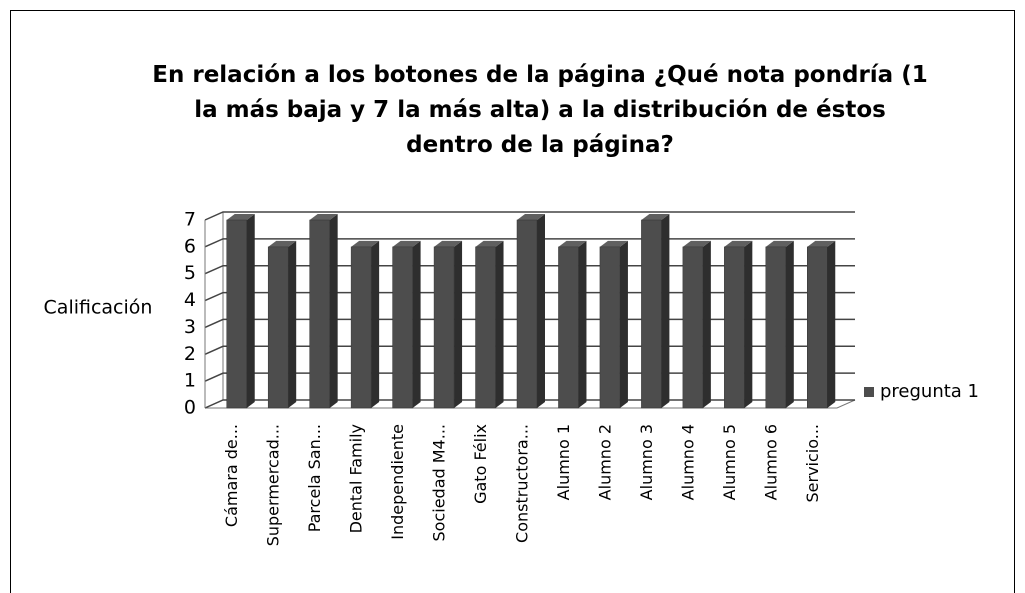  What do you see at coordinates (646, 462) in the screenshot?
I see `x-tick-label: Alumno 3` at bounding box center [646, 462].